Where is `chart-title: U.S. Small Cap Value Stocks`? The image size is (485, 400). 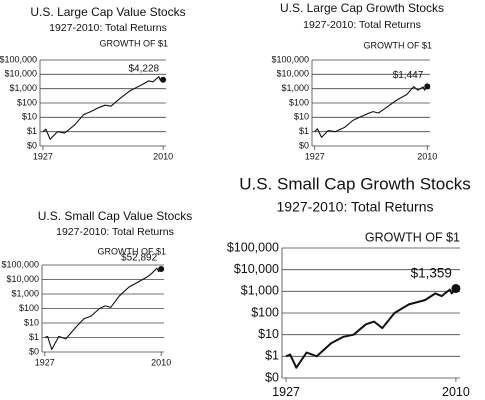
chart-title: U.S. Small Cap Value Stocks is located at coordinates (115, 216).